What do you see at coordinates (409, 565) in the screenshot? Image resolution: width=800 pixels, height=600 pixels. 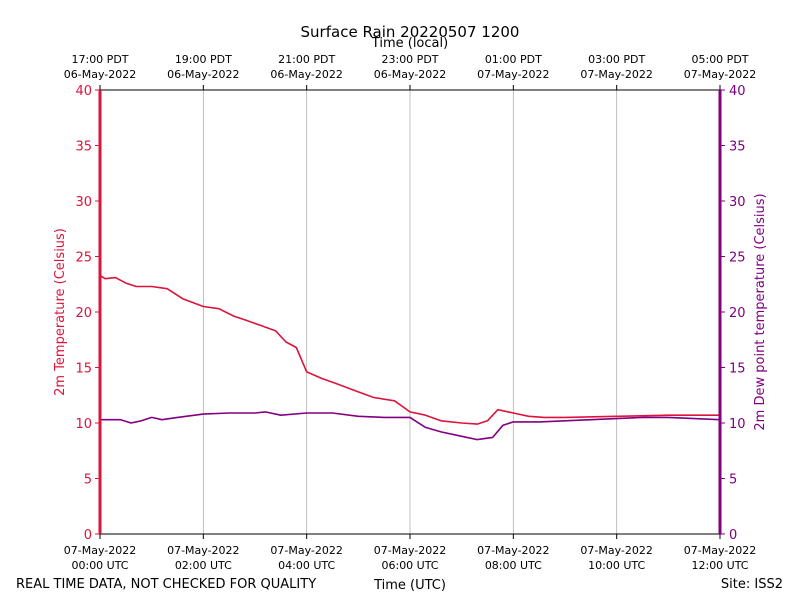 I see `bottom-x-tick-time: 06:00 UTC` at bounding box center [409, 565].